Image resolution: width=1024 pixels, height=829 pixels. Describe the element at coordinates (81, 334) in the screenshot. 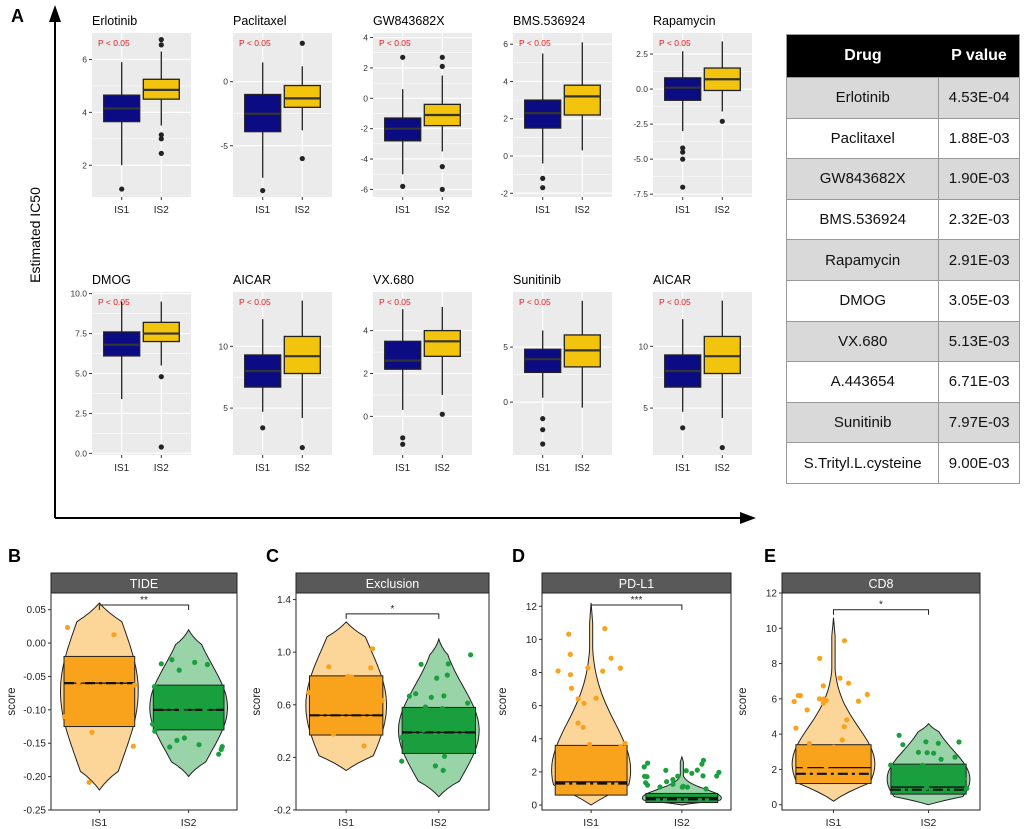

I see `y-tick-label: 7.5` at that location.